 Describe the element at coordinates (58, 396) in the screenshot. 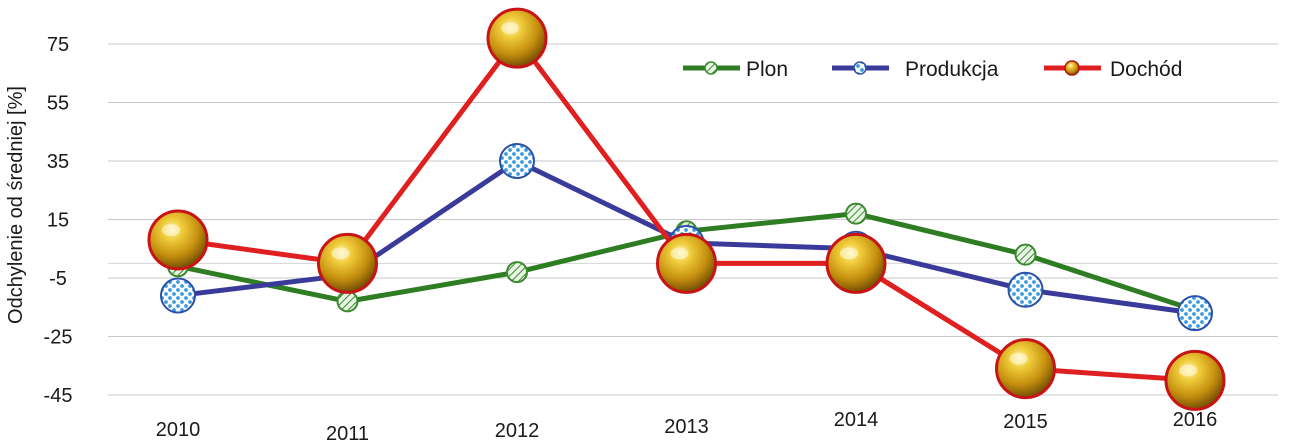

I see `y-tick-label: -45` at that location.